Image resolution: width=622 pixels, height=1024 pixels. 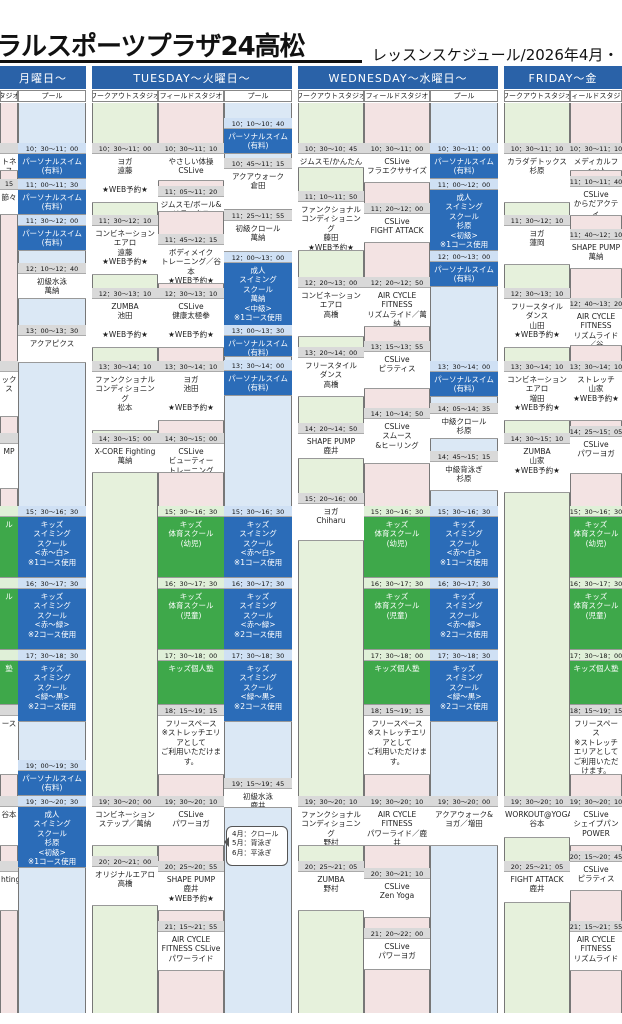 What do you see at coordinates (191, 321) in the screenshot?
I see `lesson-body: CSLive 健康太極拳 ★WEB予約★` at bounding box center [191, 321].